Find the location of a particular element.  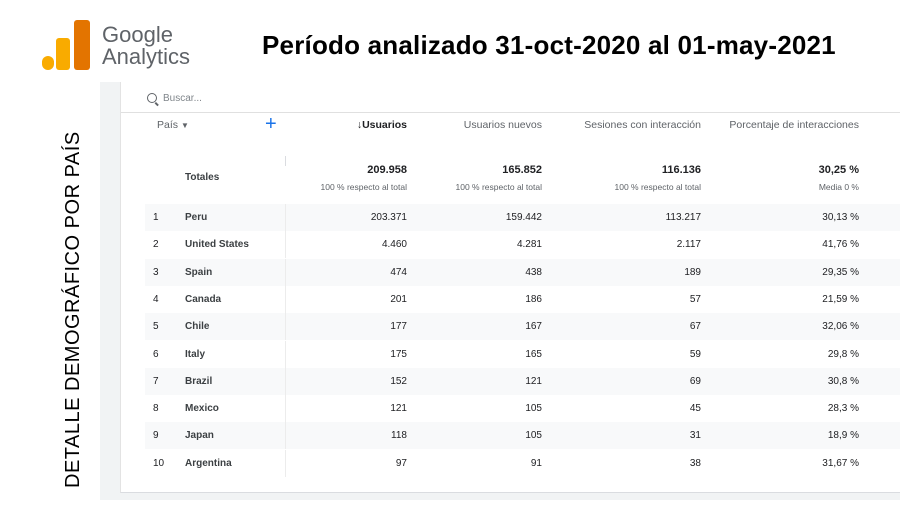

row-rank: 5 is located at coordinates (156, 327).